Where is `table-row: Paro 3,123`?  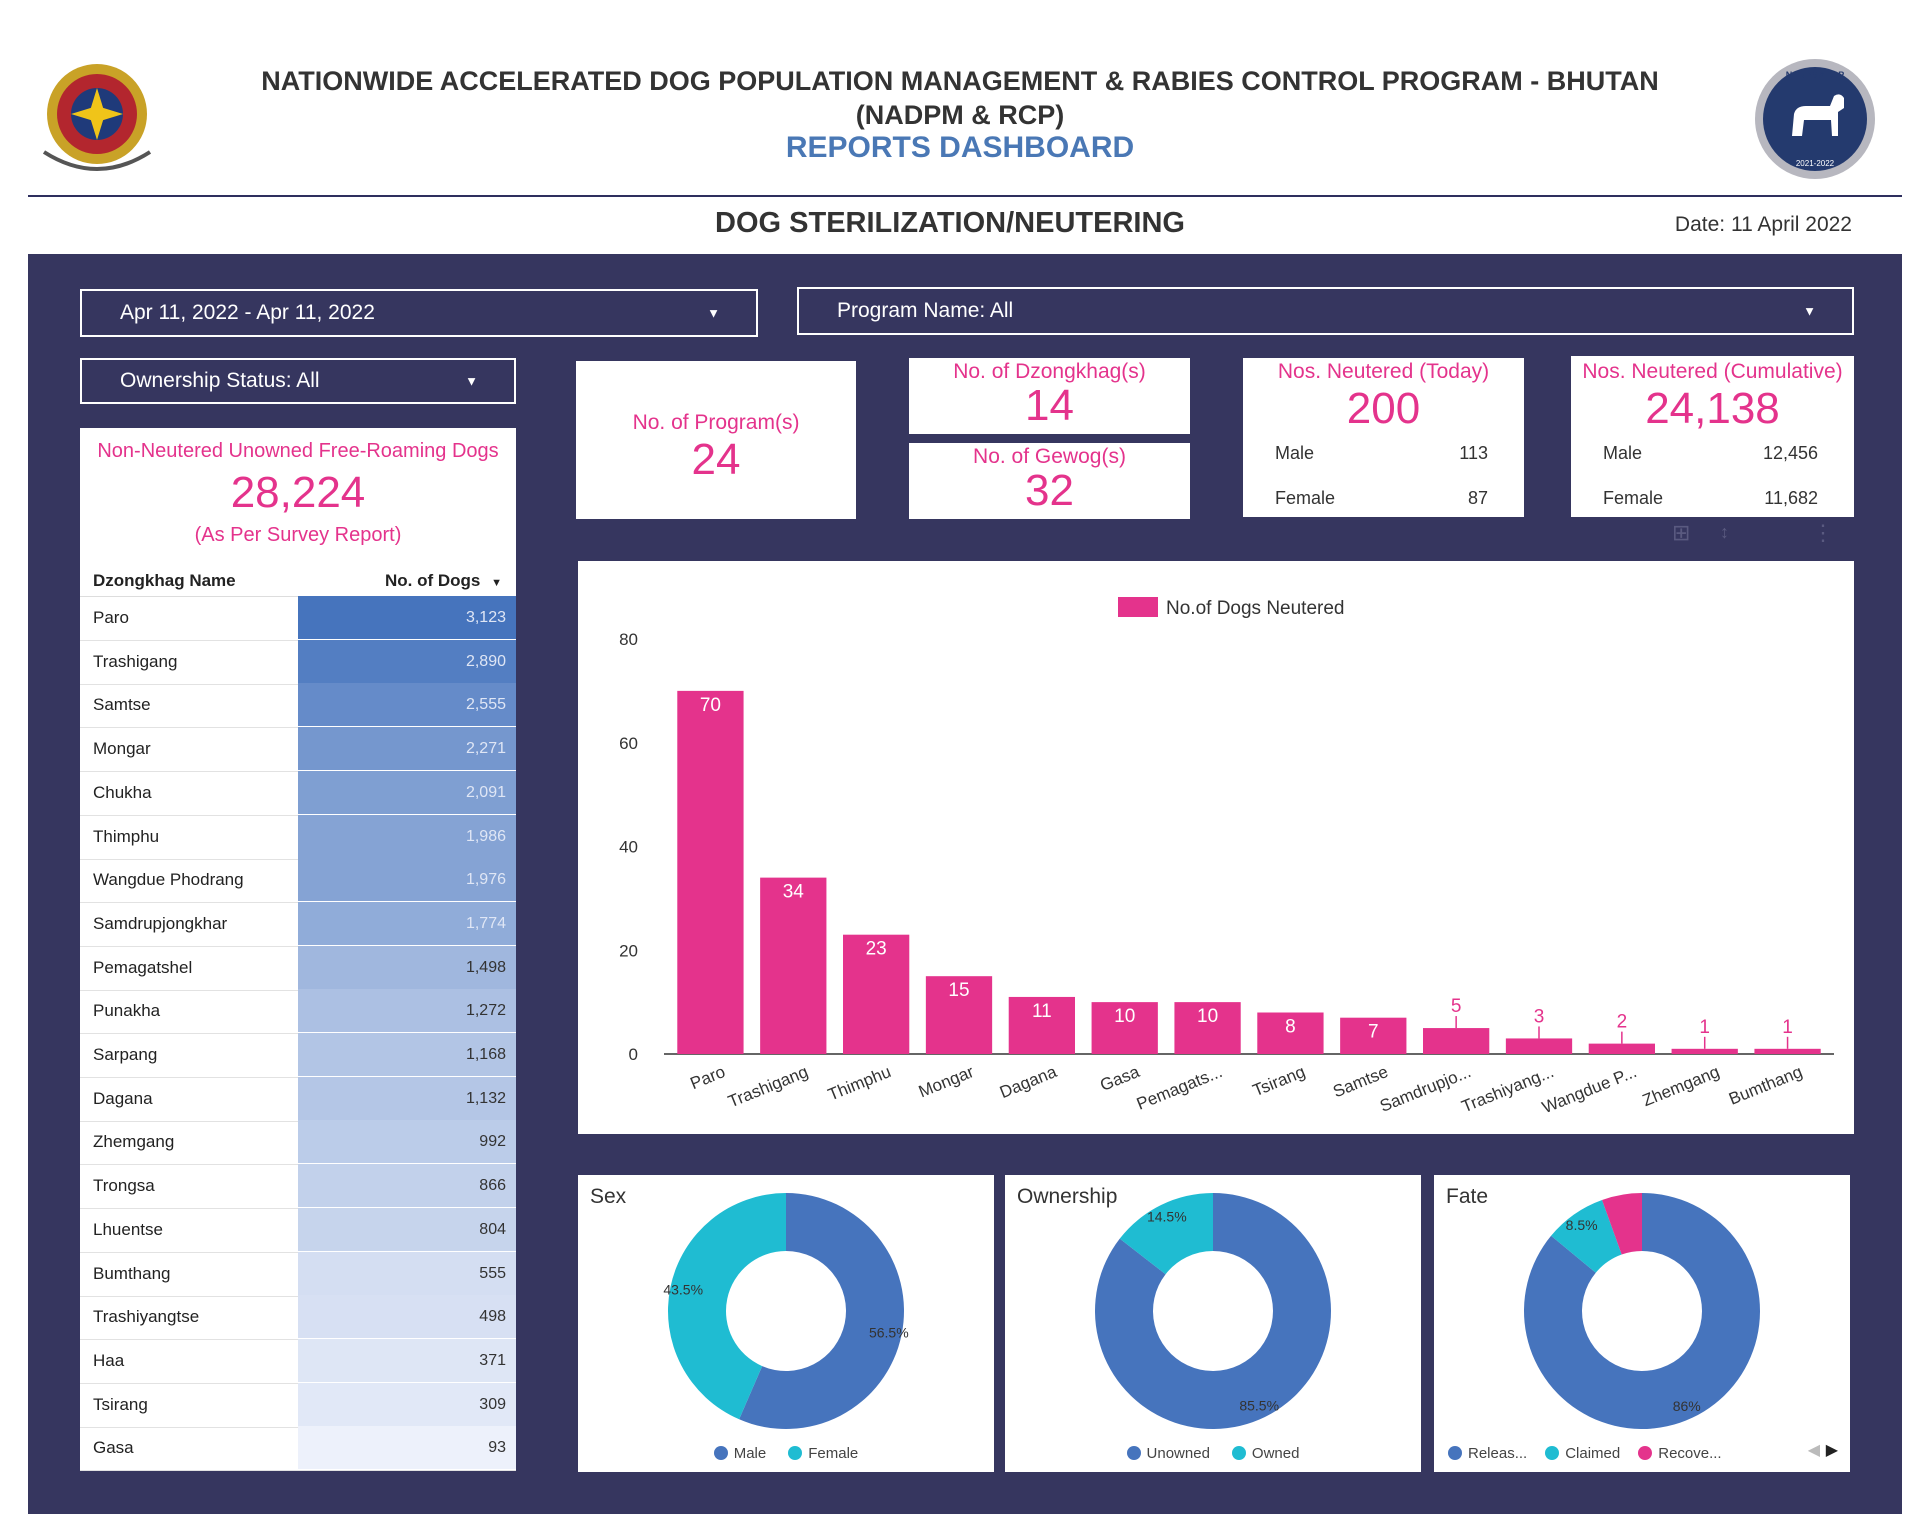
table-row: Paro 3,123 is located at coordinates (298, 618).